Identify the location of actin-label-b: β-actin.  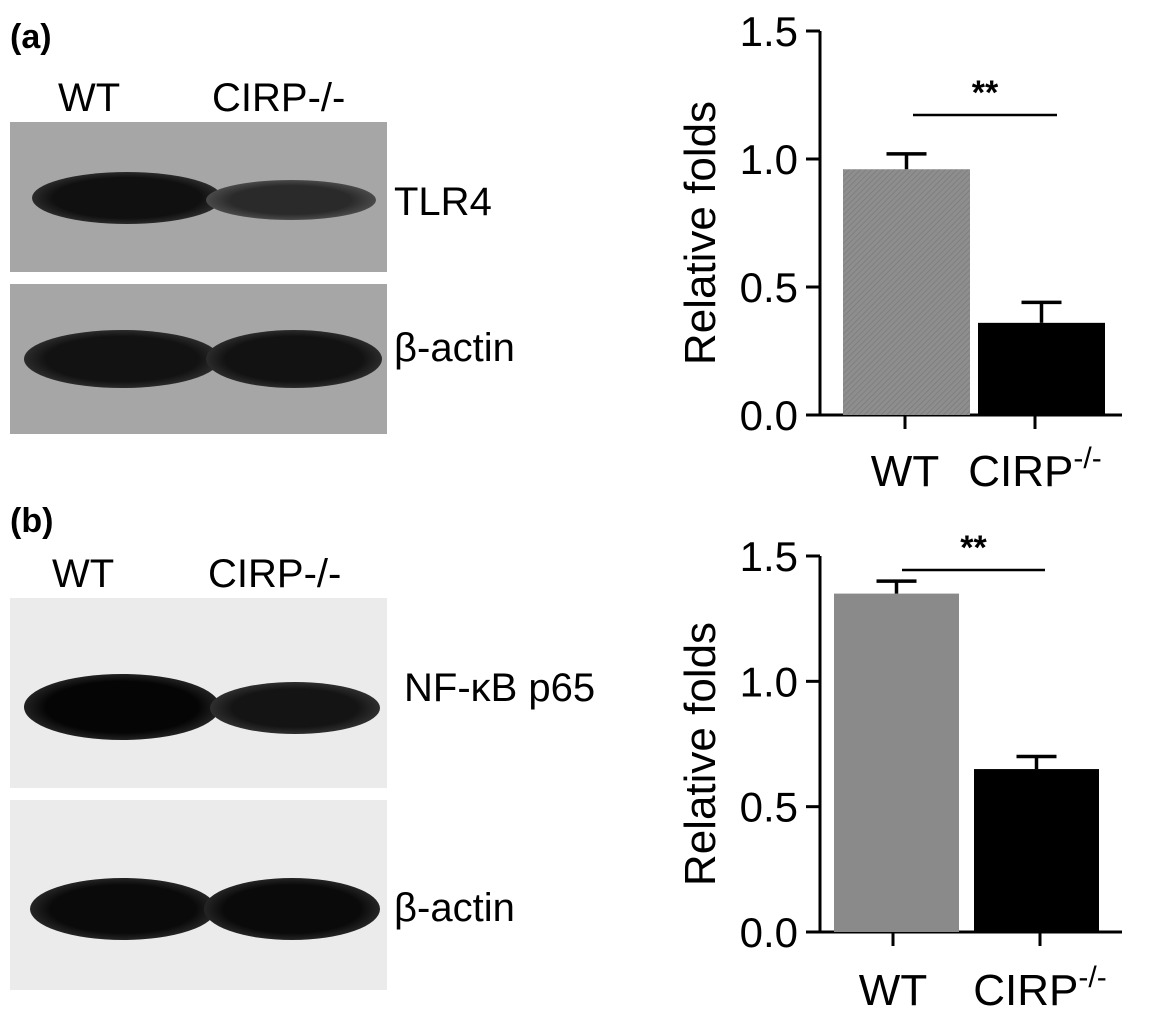
(454, 908).